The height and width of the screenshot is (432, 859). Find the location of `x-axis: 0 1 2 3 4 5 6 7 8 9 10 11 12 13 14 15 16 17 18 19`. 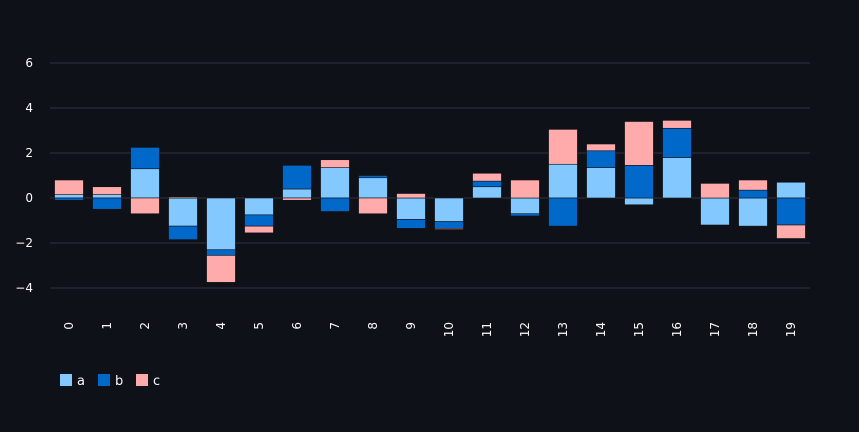

x-axis: 0 1 2 3 4 5 6 7 8 9 10 11 12 13 14 15 16 17 18 19 is located at coordinates (430, 329).